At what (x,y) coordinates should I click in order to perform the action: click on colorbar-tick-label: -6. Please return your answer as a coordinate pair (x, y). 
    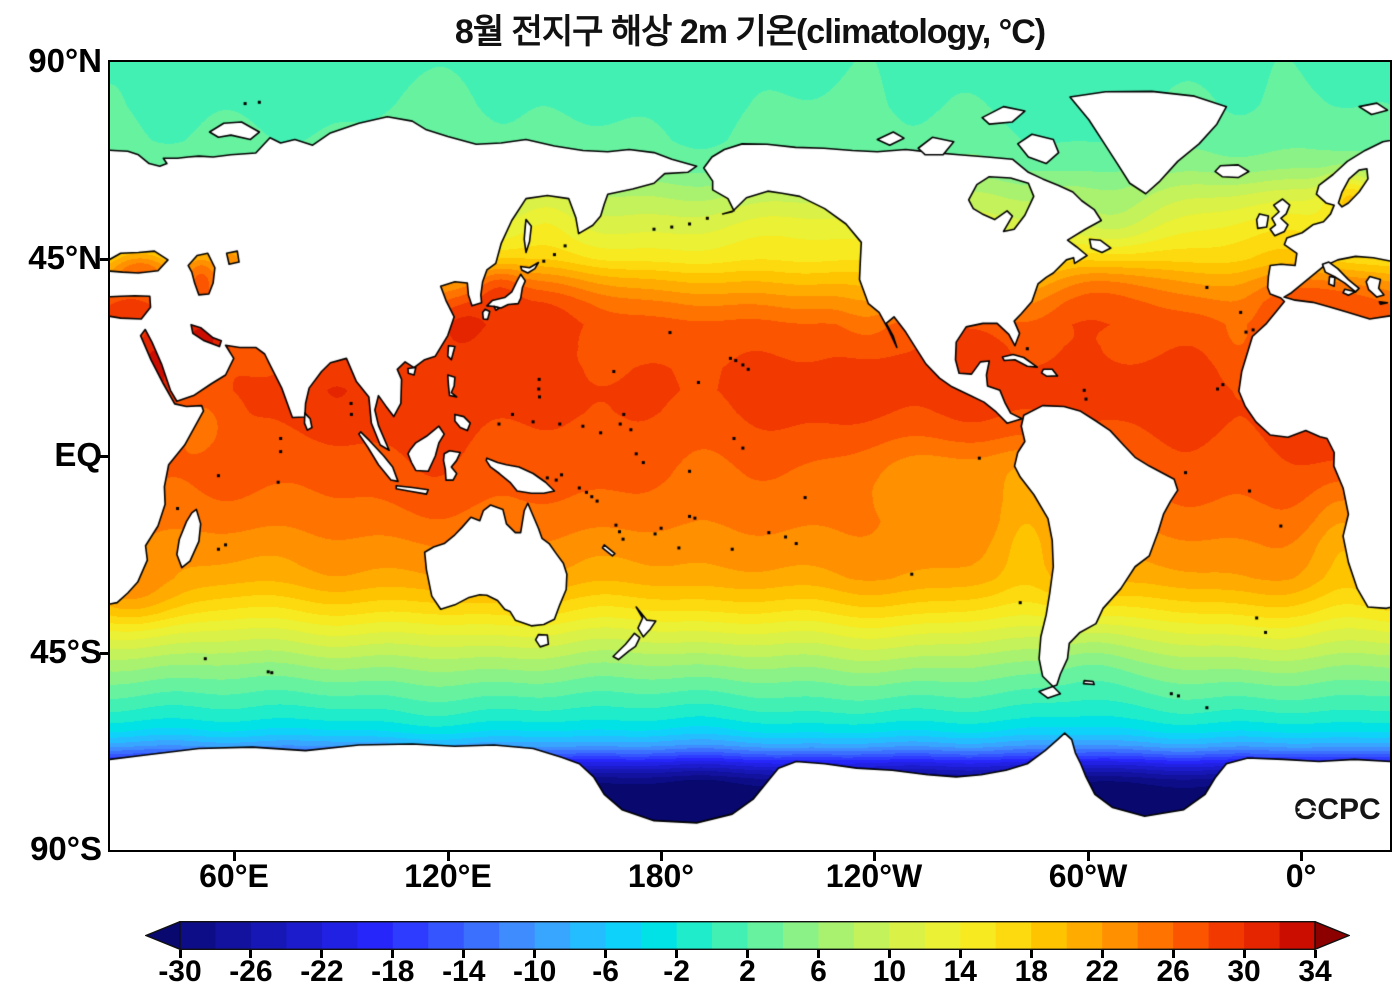
    Looking at the image, I should click on (605, 971).